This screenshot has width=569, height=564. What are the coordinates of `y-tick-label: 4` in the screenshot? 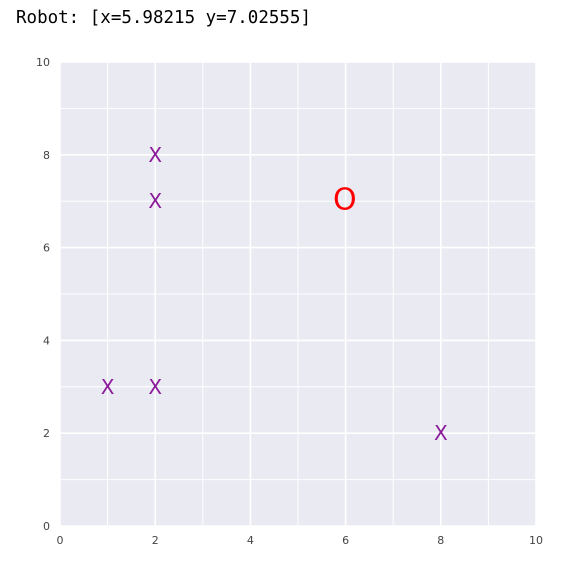 It's located at (46, 340).